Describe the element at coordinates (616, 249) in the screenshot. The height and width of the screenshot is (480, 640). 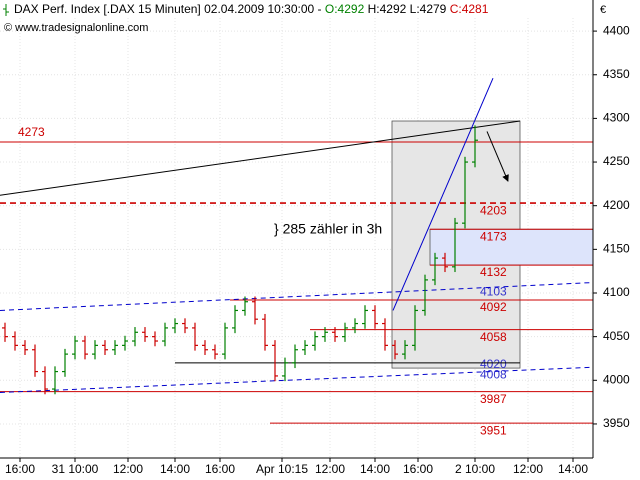
I see `y-tick-label: 4150` at that location.